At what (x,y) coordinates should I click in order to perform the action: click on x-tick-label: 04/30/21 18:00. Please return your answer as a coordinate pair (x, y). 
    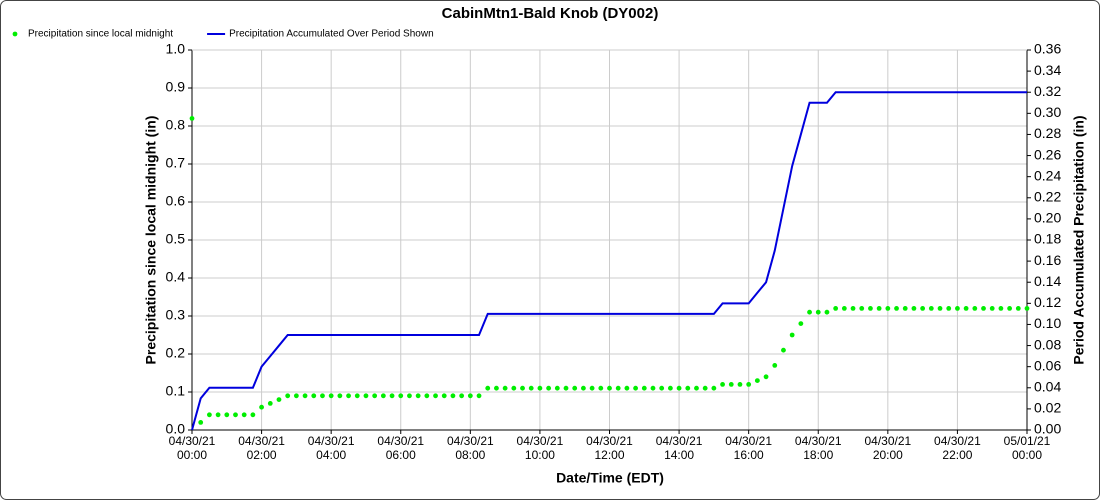
    Looking at the image, I should click on (818, 448).